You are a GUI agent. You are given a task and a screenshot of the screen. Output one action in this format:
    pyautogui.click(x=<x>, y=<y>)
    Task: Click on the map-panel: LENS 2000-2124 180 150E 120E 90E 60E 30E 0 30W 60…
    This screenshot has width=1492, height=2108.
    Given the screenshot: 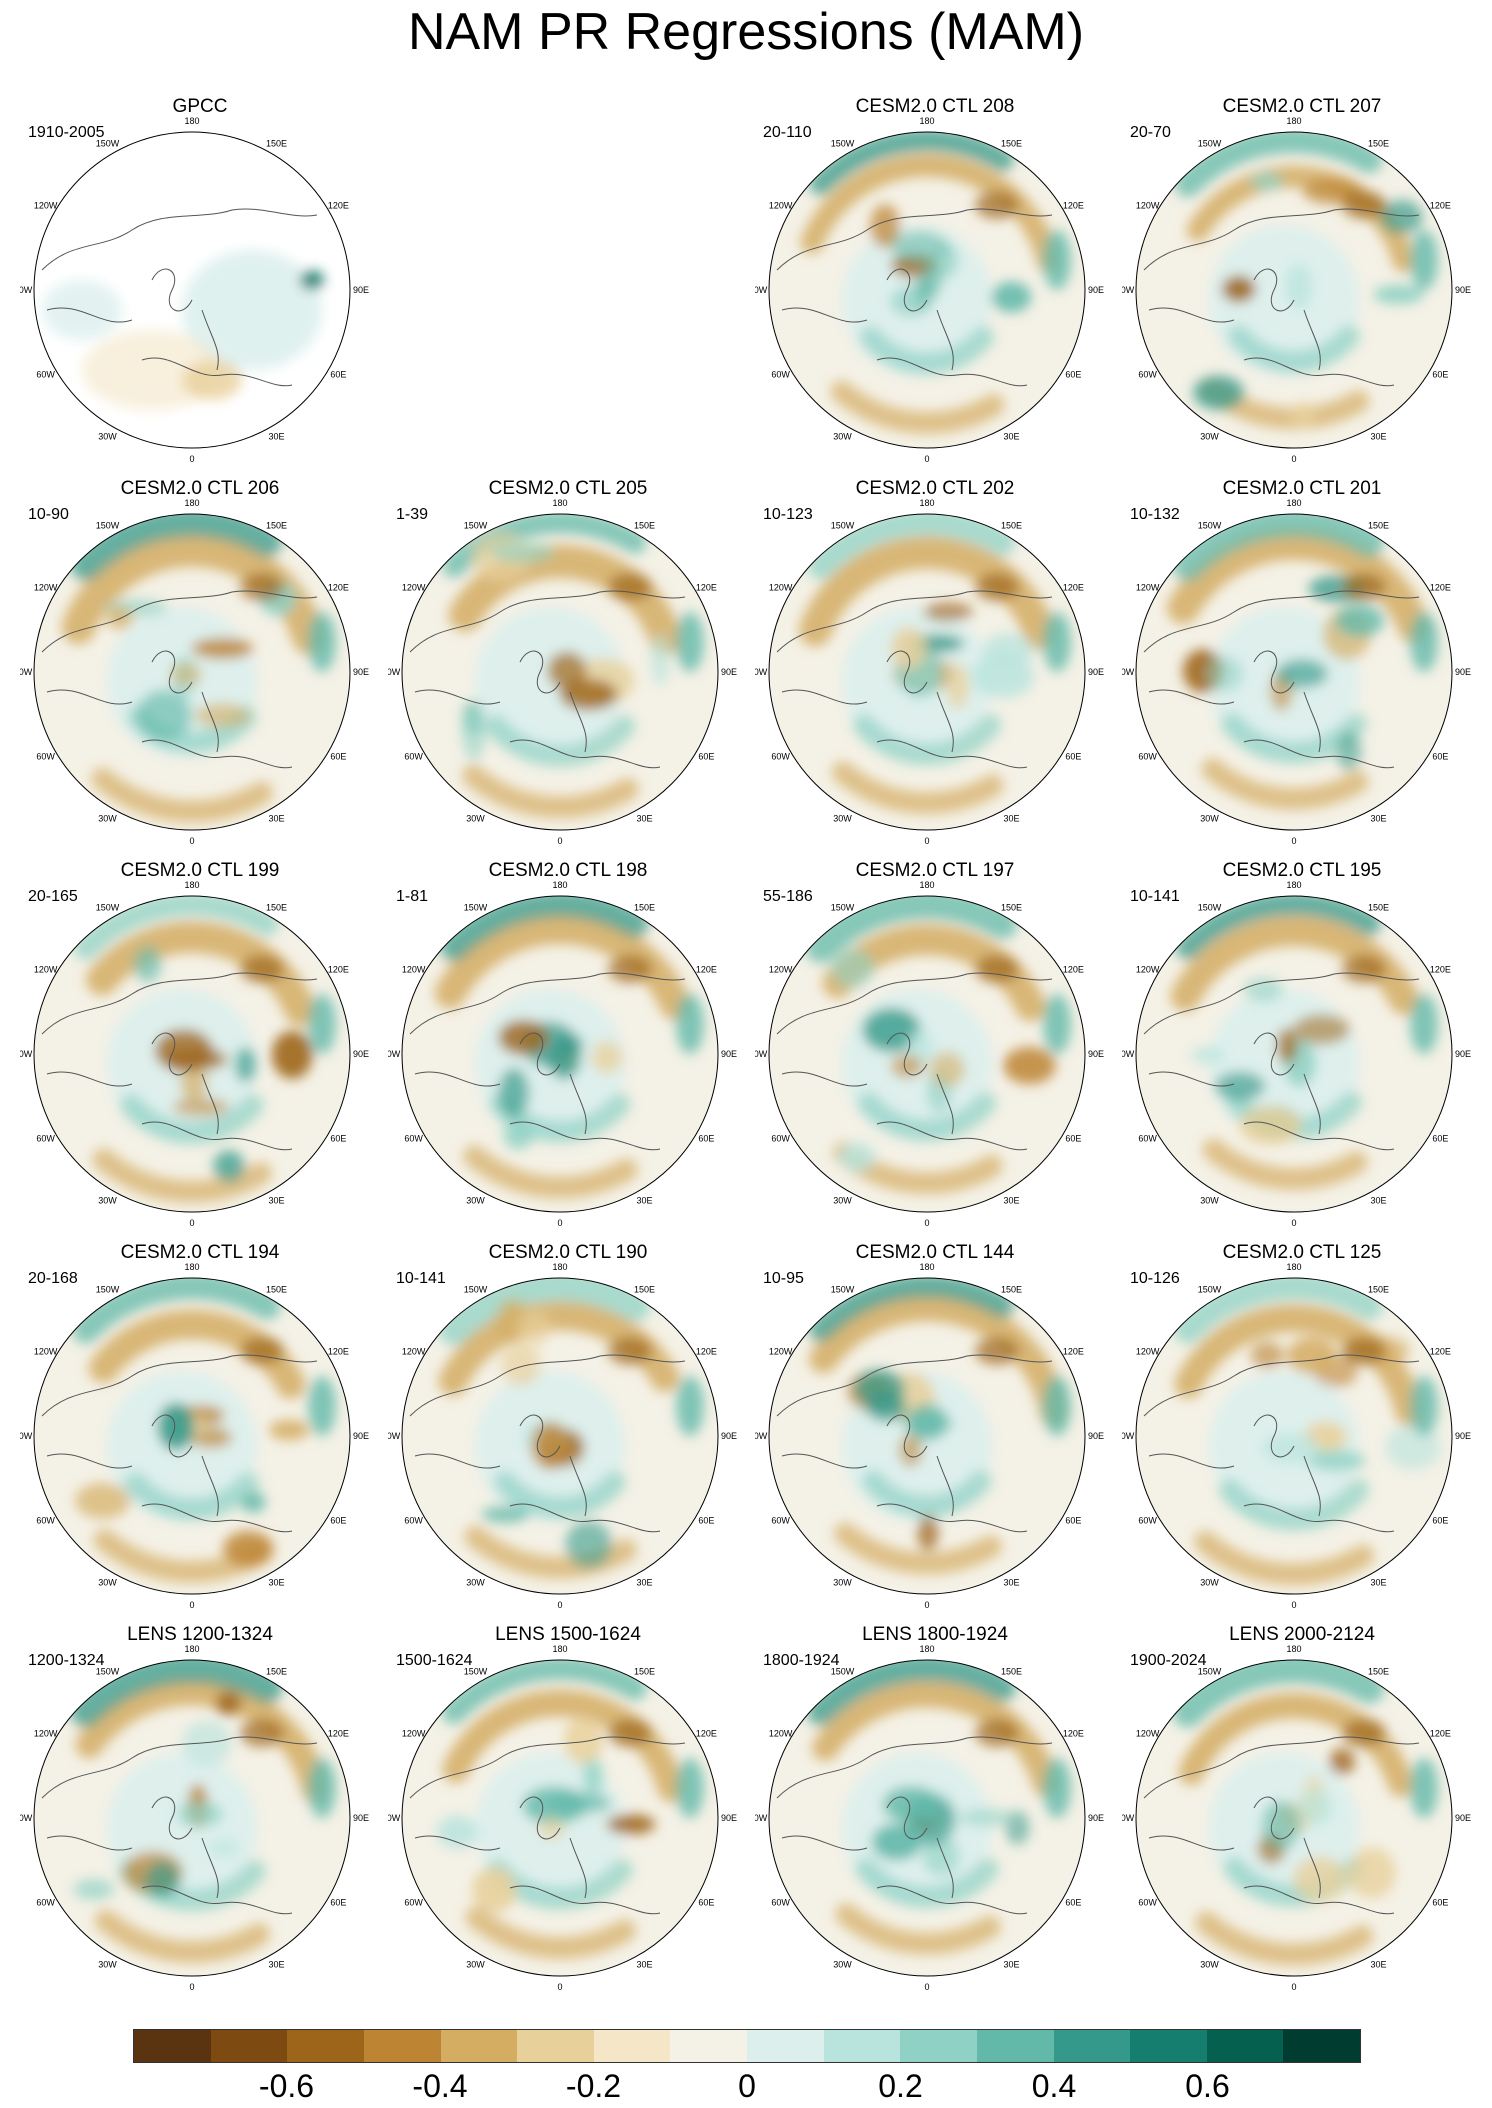 What is the action you would take?
    pyautogui.click(x=1302, y=1814)
    